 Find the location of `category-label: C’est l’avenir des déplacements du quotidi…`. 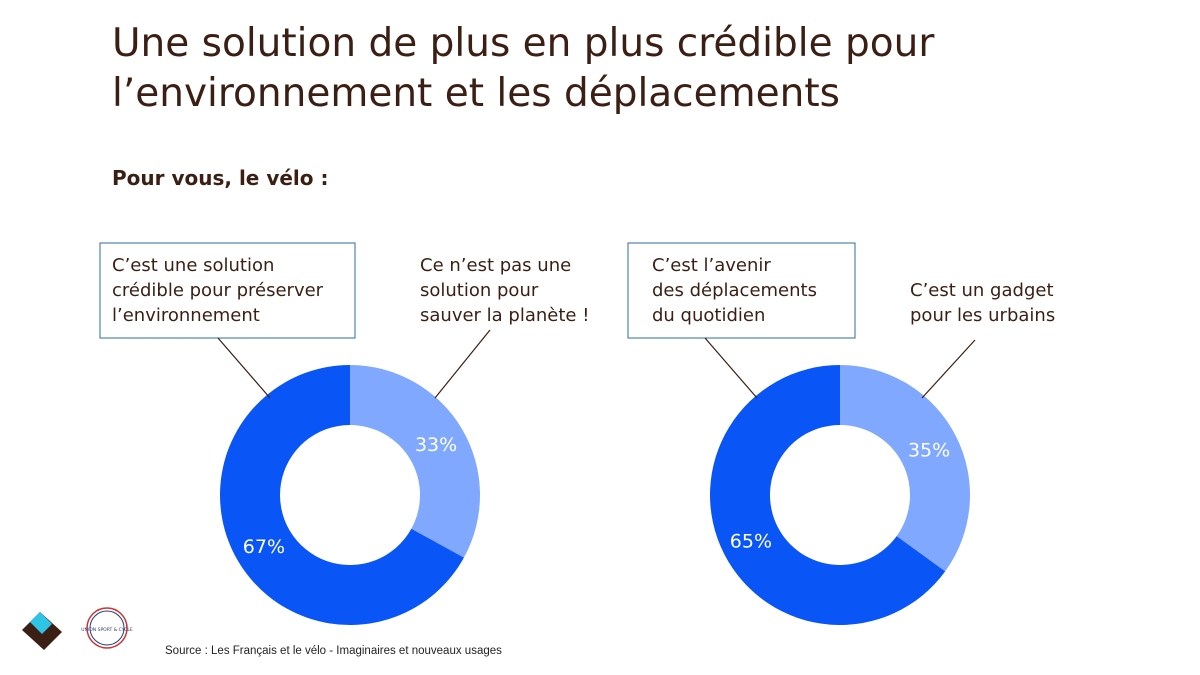

category-label: C’est l’avenir des déplacements du quotidi… is located at coordinates (734, 290).